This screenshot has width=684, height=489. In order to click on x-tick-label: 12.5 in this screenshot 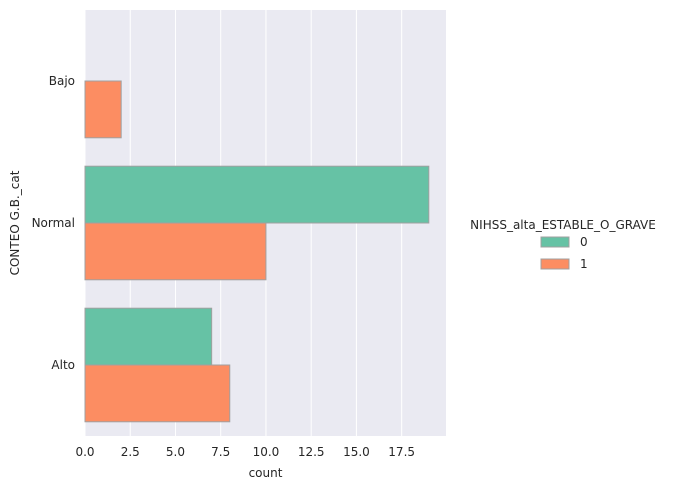, I will do `click(311, 452)`.